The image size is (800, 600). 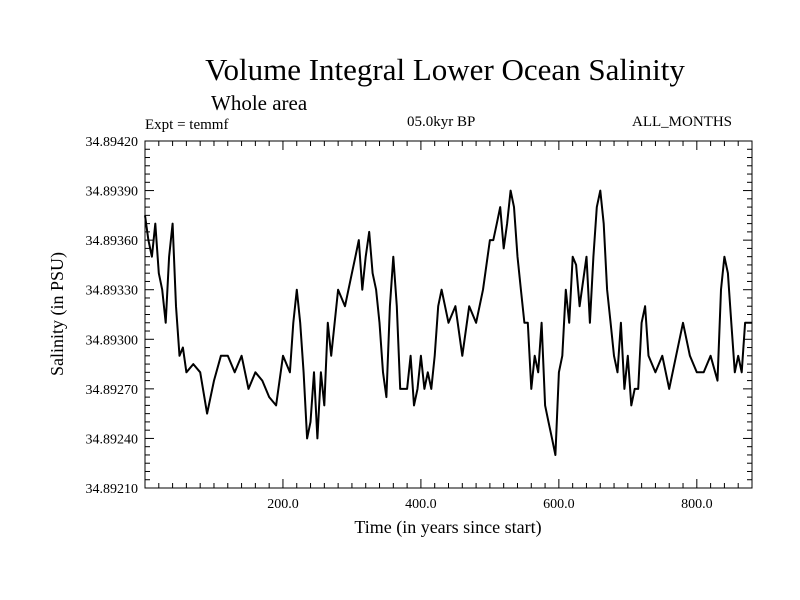 I want to click on y-tick-label: 34.89270, so click(x=112, y=390).